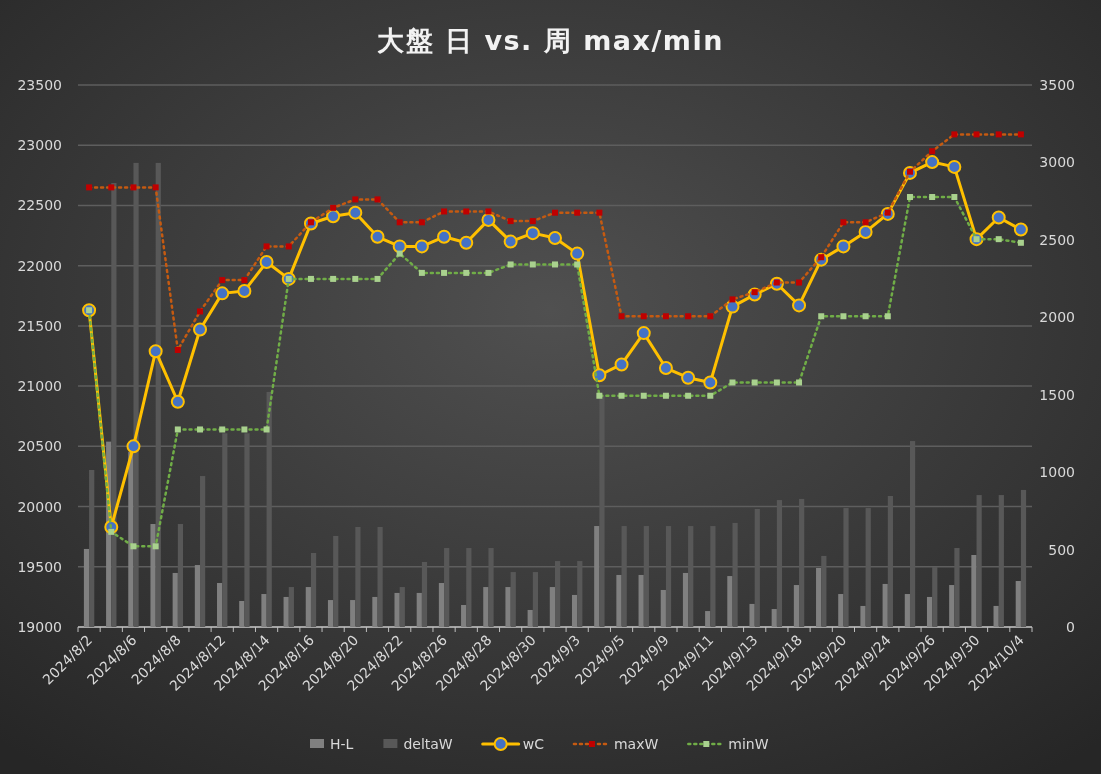 The width and height of the screenshot is (1101, 774). I want to click on y-tick-label: 22500, so click(39, 205).